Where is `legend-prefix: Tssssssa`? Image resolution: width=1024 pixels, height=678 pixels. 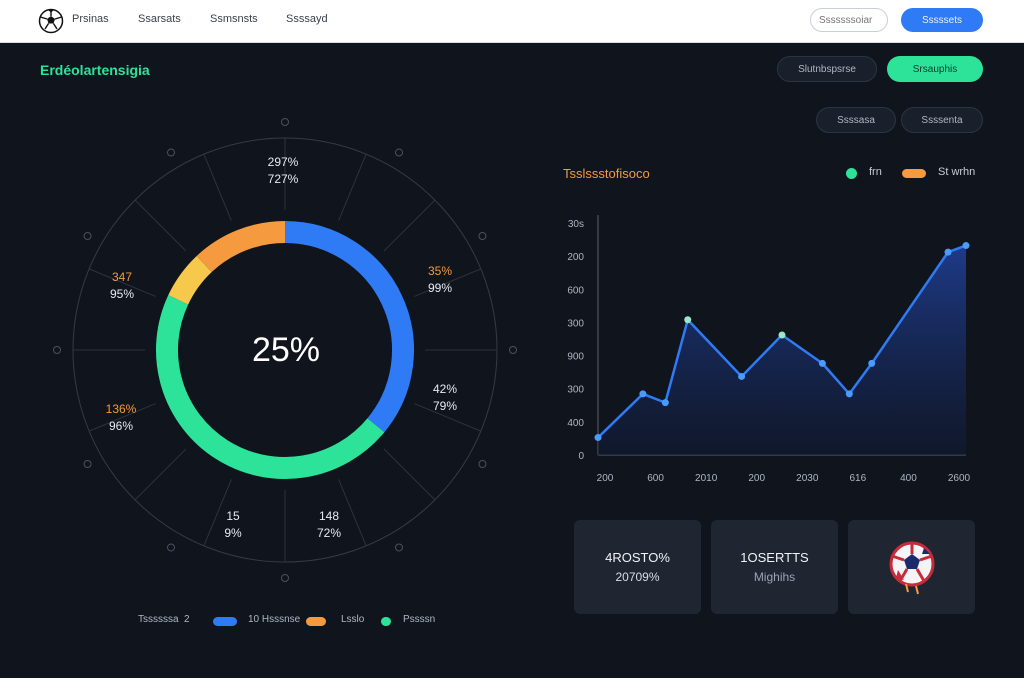 legend-prefix: Tssssssa is located at coordinates (158, 619).